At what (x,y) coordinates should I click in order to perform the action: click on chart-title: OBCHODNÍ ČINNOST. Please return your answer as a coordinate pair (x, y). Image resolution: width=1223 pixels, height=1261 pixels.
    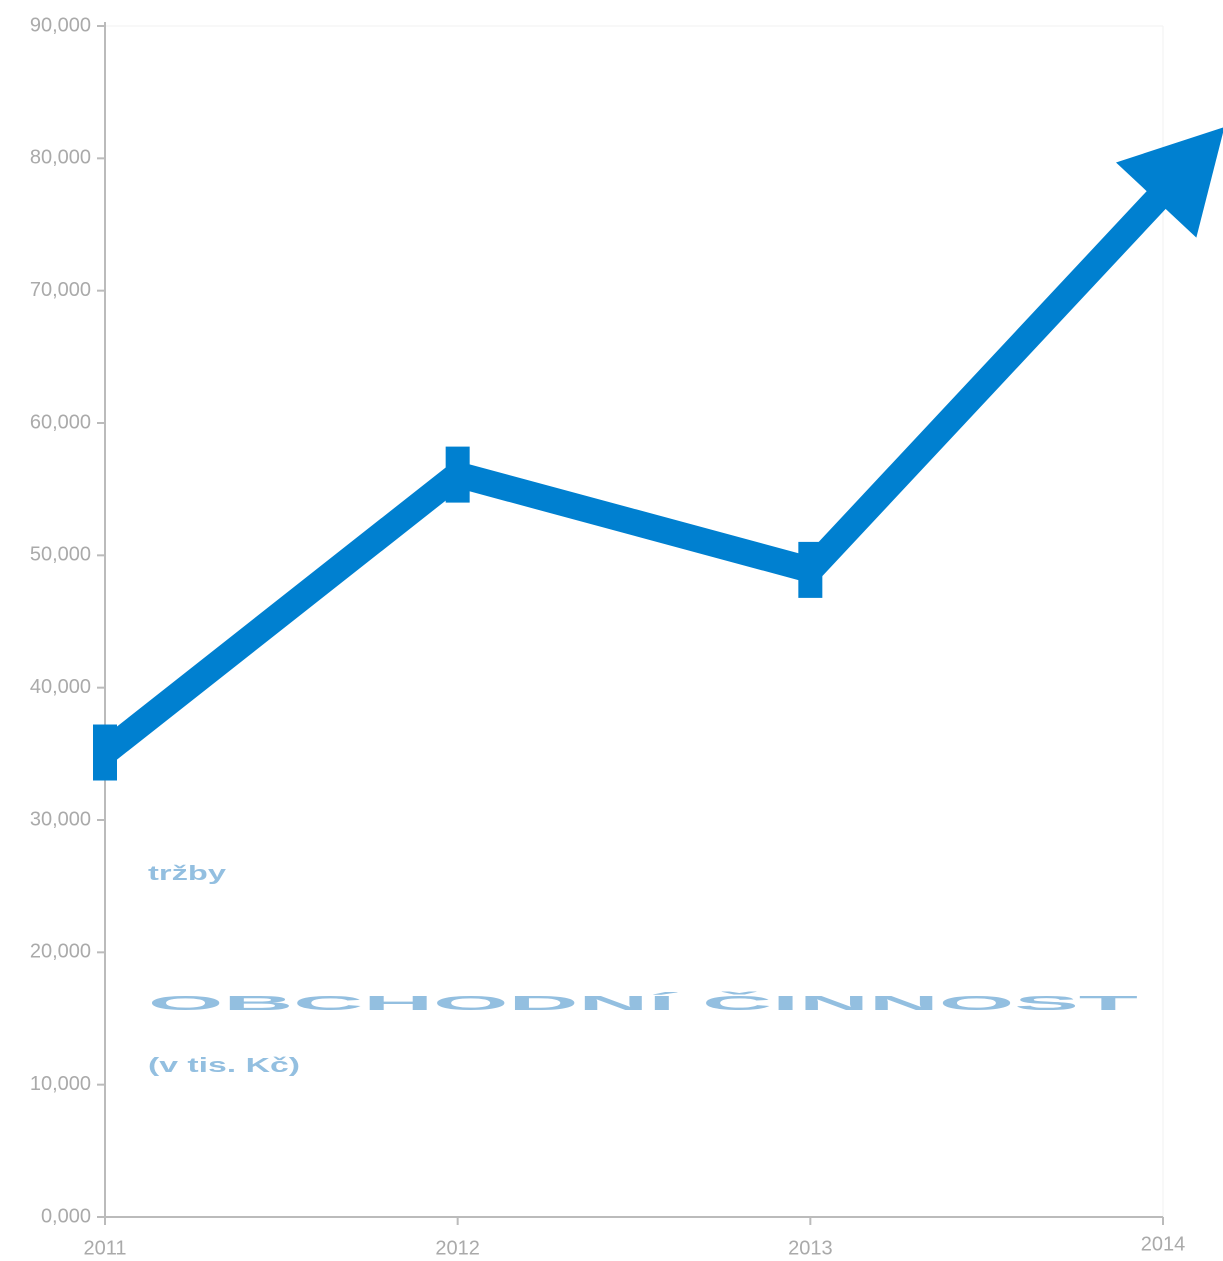
    Looking at the image, I should click on (643, 1003).